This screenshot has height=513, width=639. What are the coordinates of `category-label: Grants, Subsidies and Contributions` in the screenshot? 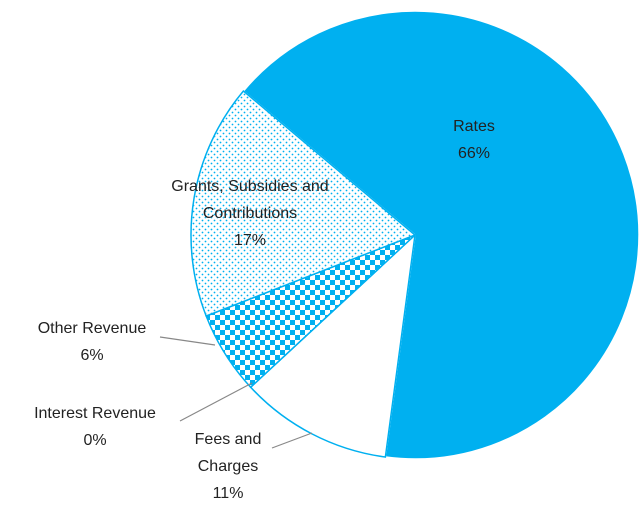 It's located at (250, 200).